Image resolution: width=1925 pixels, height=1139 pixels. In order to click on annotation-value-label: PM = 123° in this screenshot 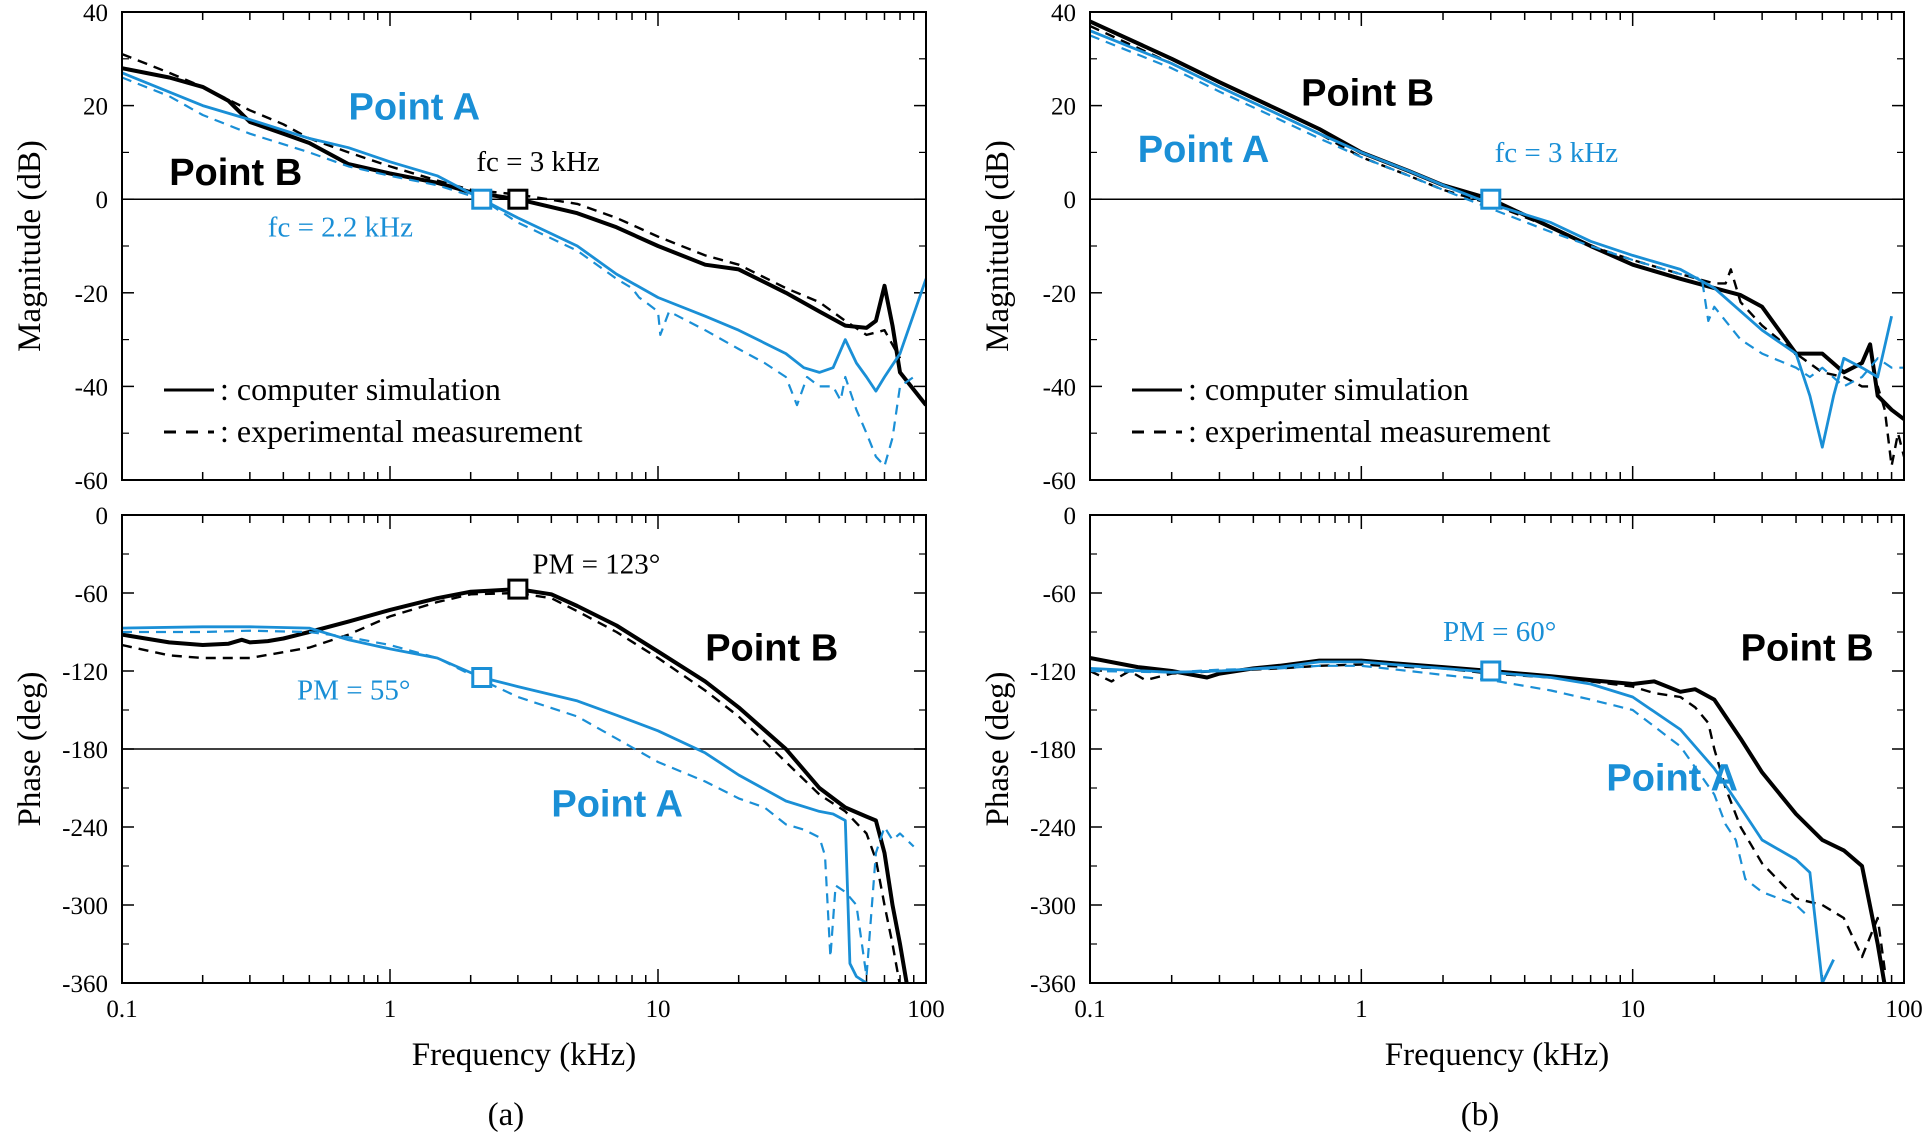, I will do `click(596, 565)`.